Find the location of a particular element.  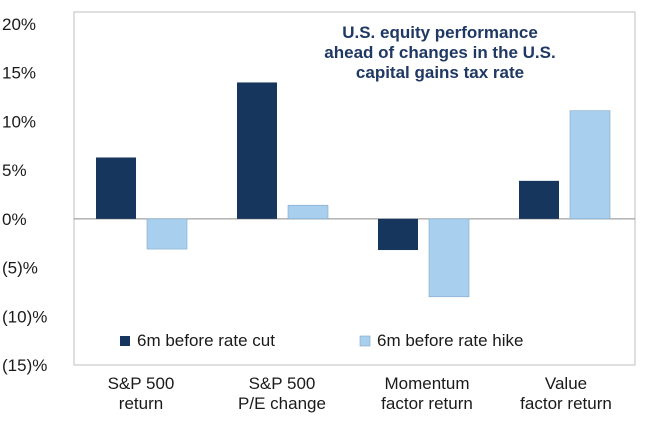

x-label-value-line1: Value is located at coordinates (566, 383).